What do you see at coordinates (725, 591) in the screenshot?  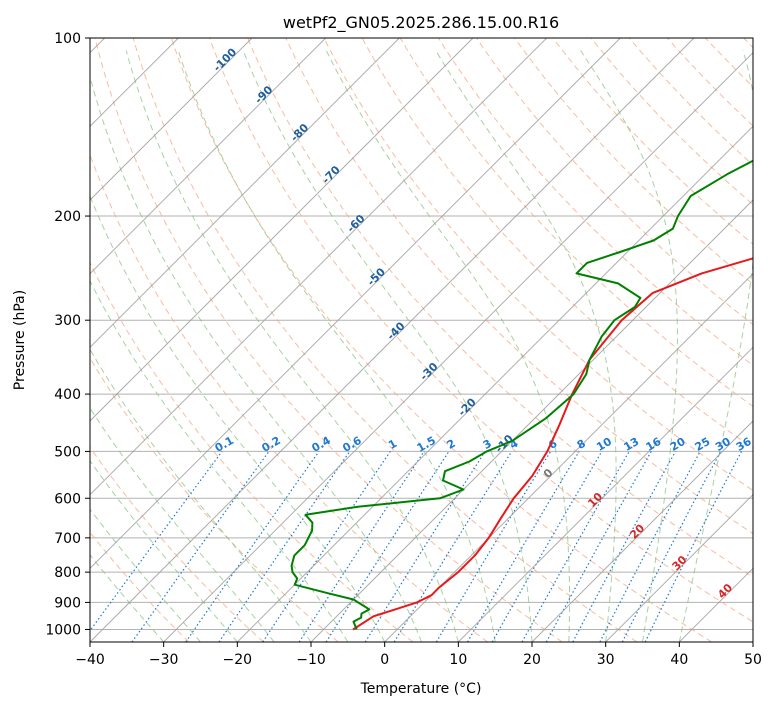 I see `adiabat-label: 40` at bounding box center [725, 591].